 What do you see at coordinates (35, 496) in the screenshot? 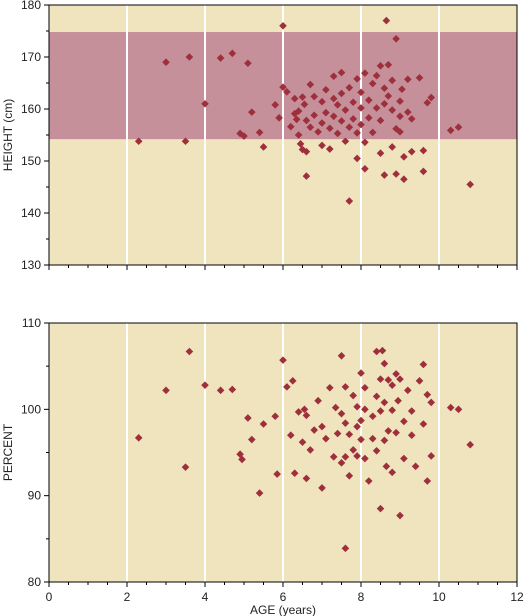
I see `y-tick-label: 90` at bounding box center [35, 496].